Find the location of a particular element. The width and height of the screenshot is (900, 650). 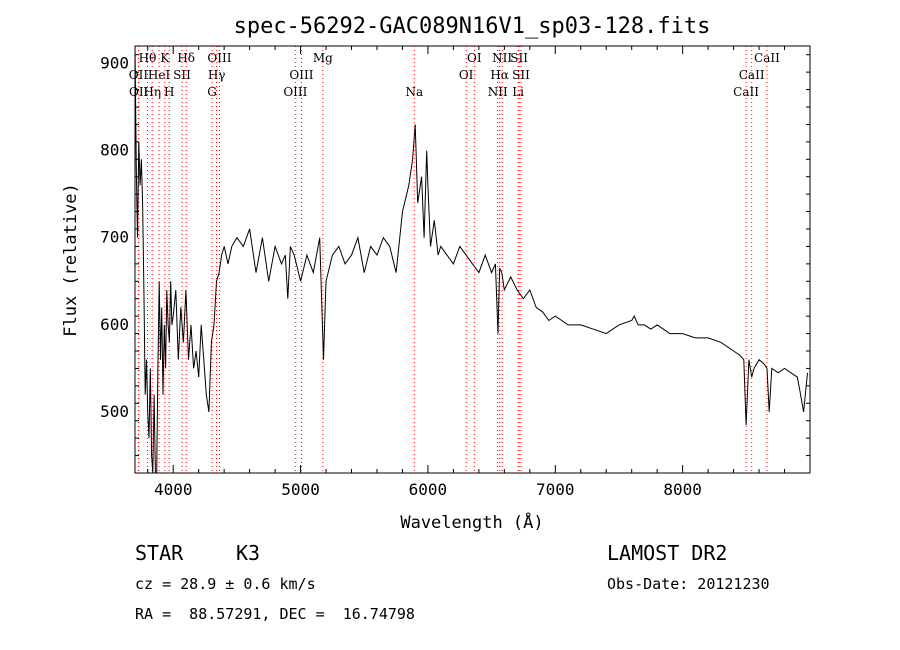

x-tick-label: 7000 is located at coordinates (555, 489).